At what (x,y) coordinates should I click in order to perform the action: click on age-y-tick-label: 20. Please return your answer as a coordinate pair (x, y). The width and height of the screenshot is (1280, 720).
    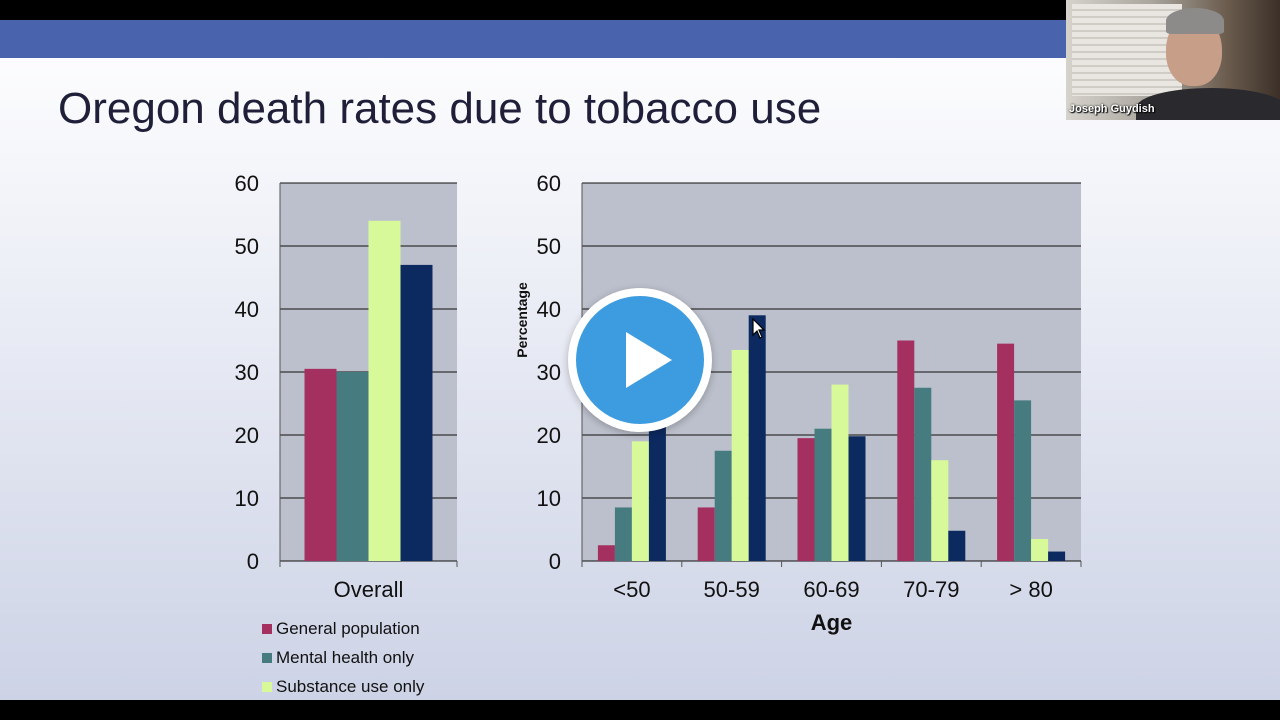
    Looking at the image, I should click on (549, 435).